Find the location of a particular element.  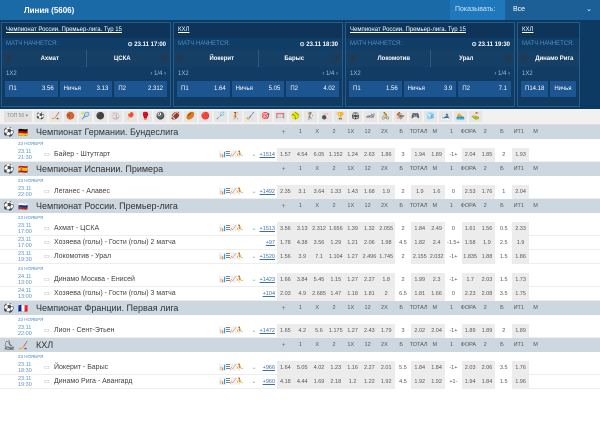

odds-cell: 2.685 is located at coordinates (319, 293).